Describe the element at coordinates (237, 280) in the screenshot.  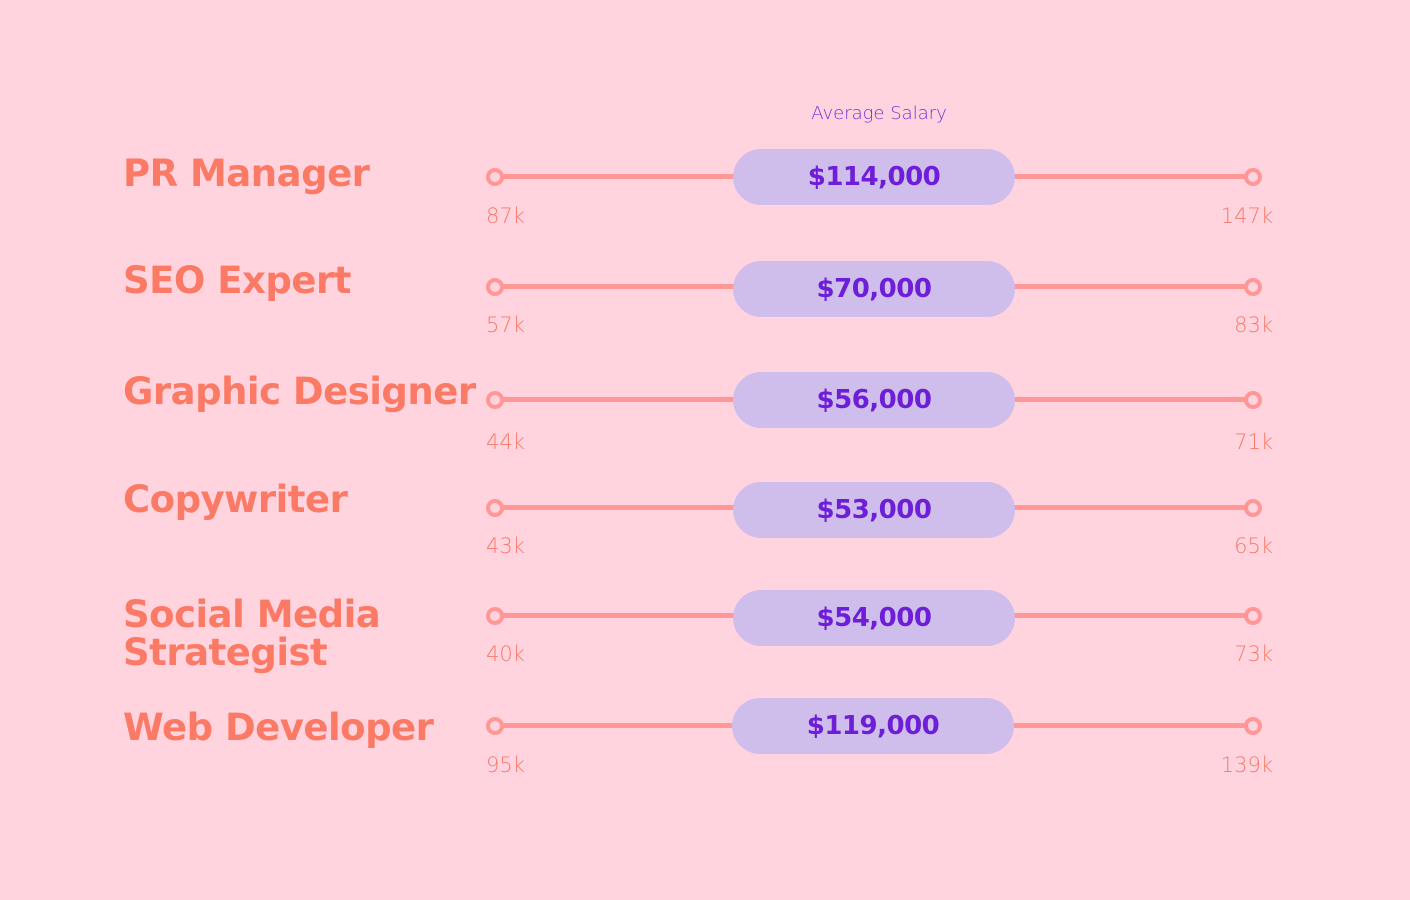
I see `role-label: SEO Expert` at that location.